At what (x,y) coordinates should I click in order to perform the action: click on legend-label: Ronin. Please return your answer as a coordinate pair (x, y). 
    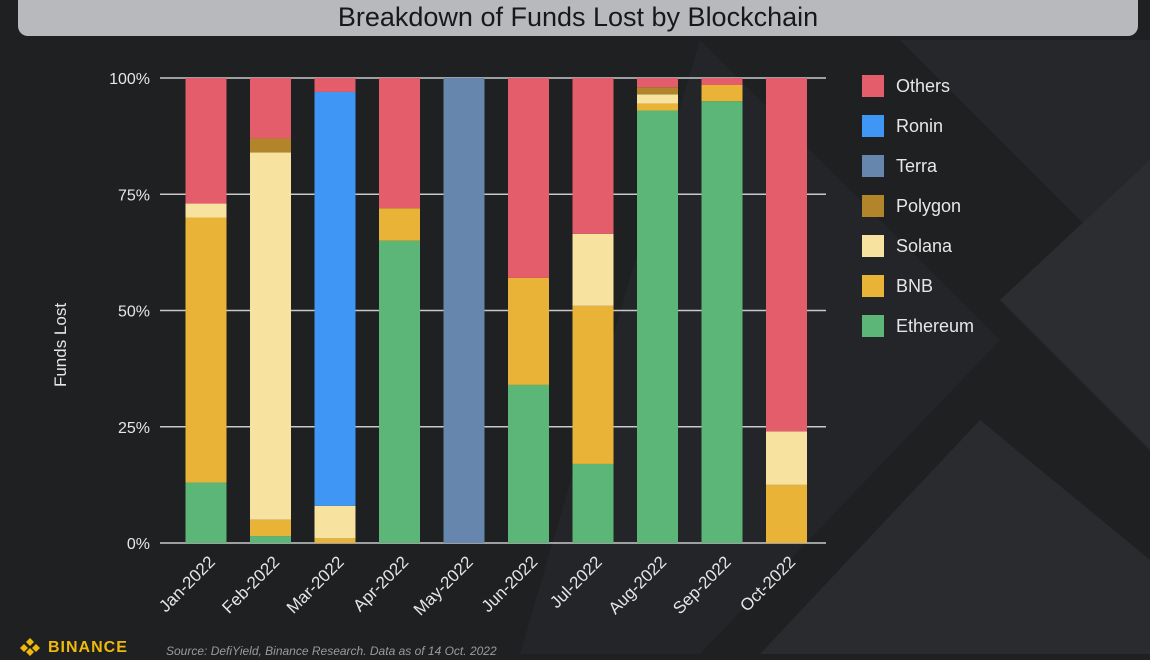
    Looking at the image, I should click on (920, 125).